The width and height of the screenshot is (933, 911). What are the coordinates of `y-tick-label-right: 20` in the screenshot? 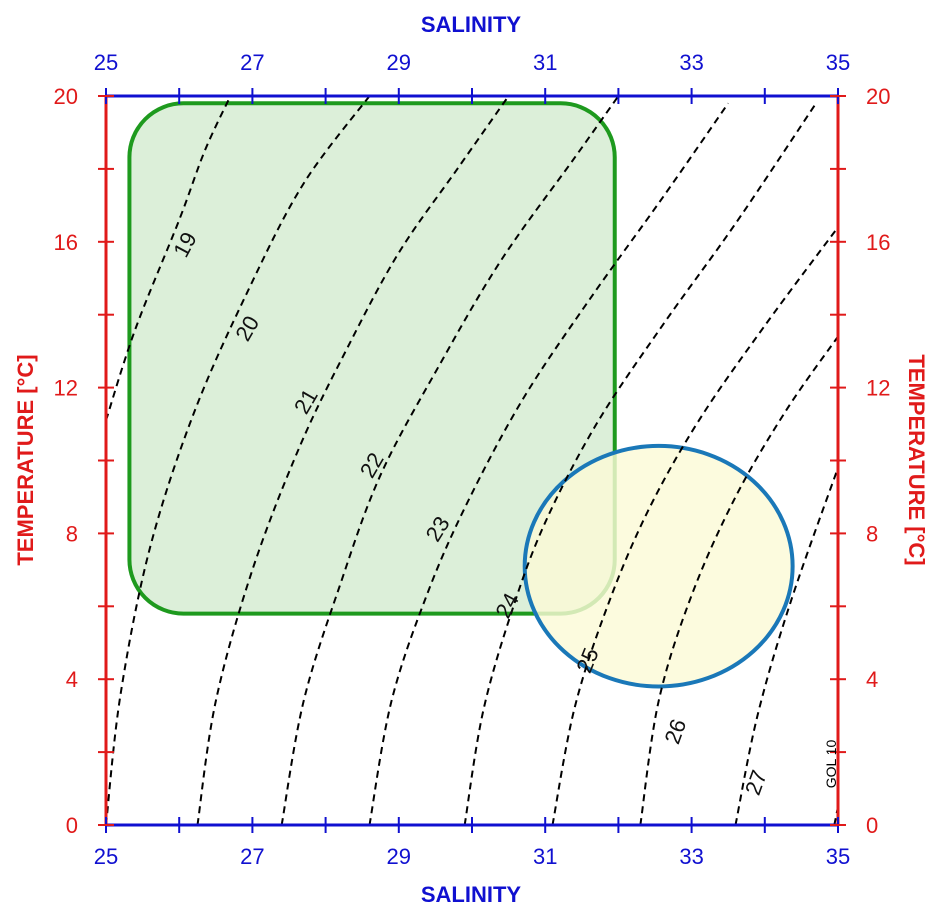 It's located at (878, 96).